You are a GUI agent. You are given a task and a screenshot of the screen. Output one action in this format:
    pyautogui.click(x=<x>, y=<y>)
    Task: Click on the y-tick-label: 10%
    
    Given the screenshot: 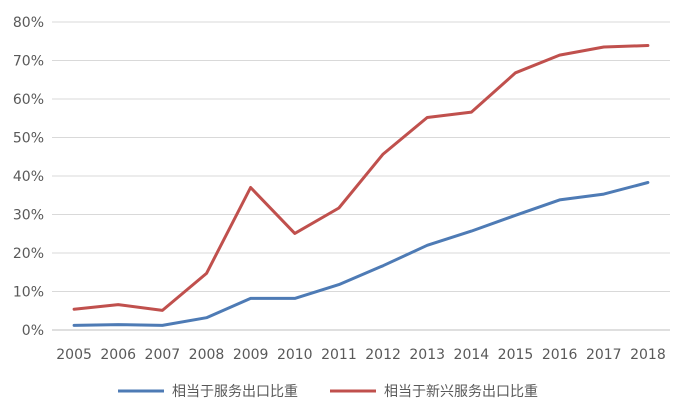 What is the action you would take?
    pyautogui.click(x=28, y=293)
    